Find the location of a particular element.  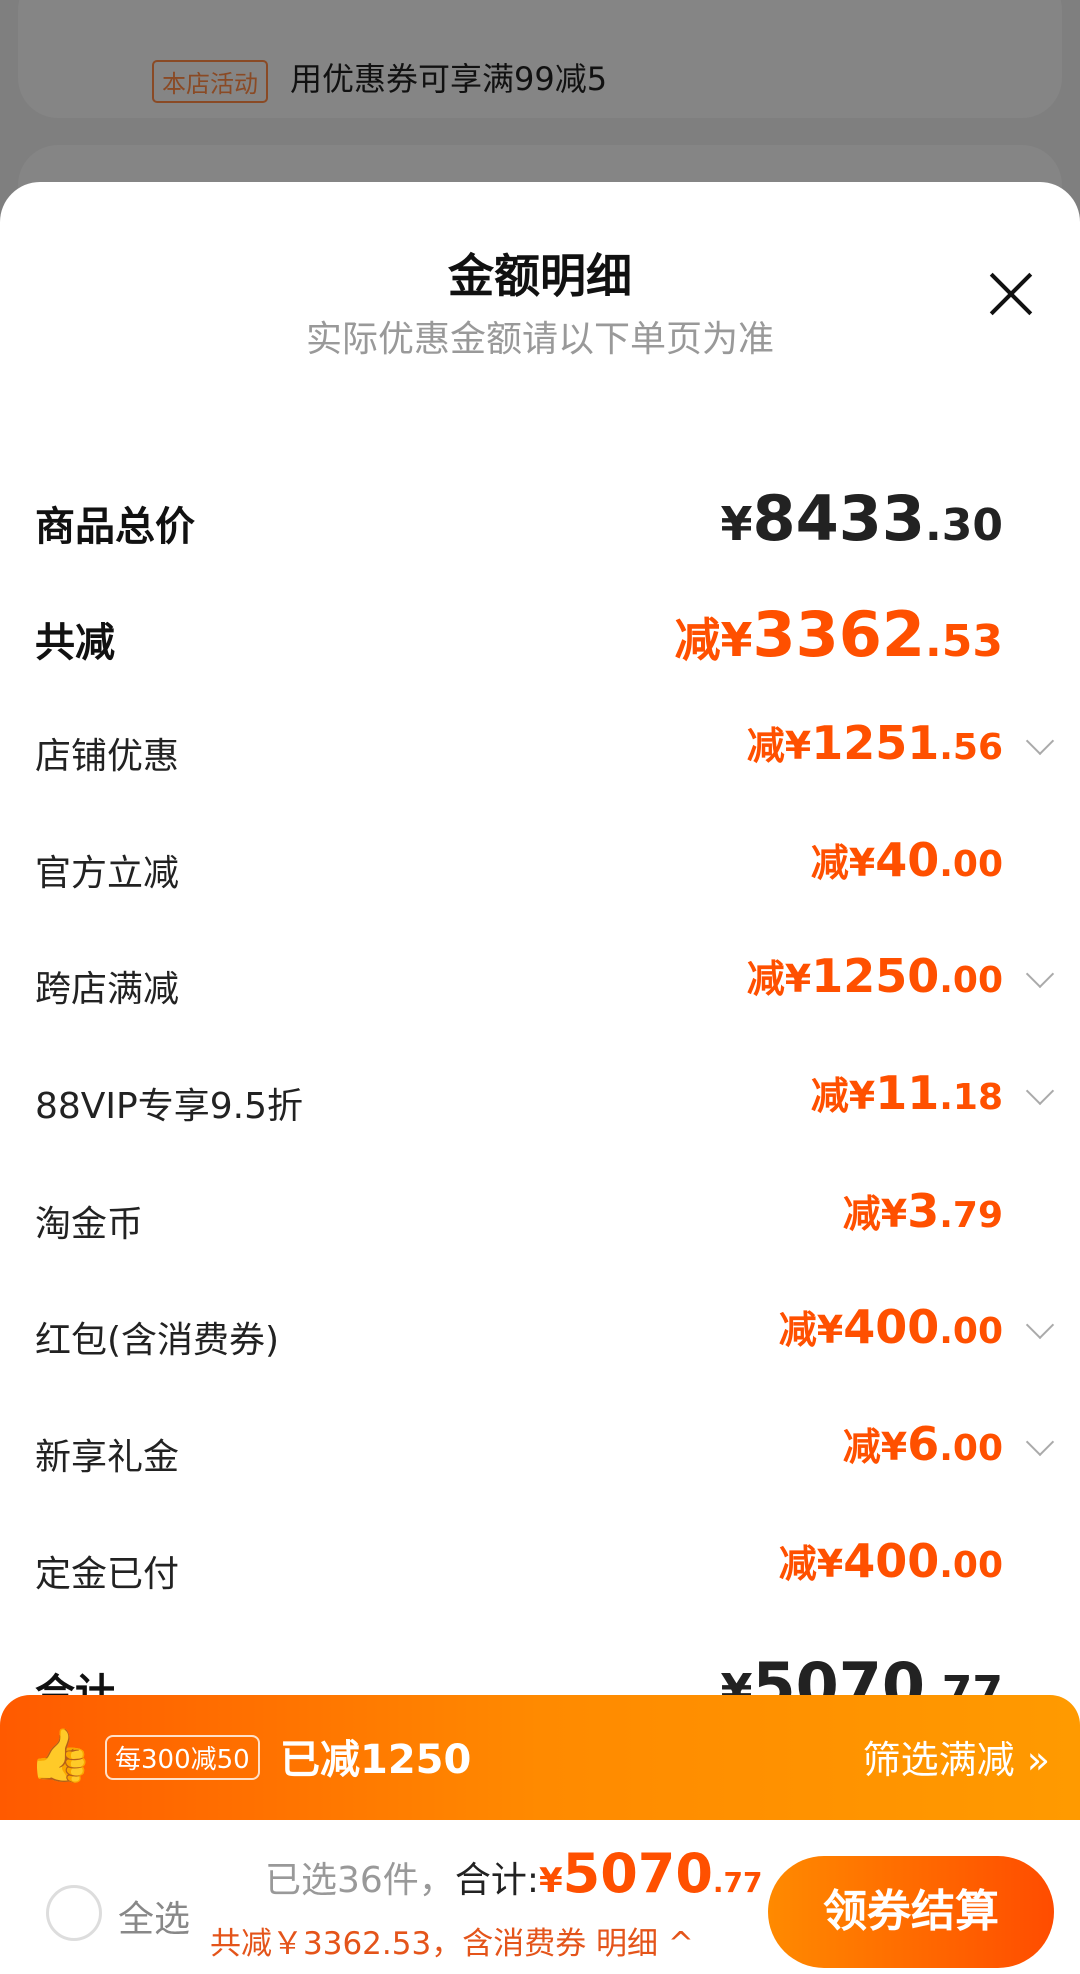

checkout-button: 领券结算 is located at coordinates (911, 1912).